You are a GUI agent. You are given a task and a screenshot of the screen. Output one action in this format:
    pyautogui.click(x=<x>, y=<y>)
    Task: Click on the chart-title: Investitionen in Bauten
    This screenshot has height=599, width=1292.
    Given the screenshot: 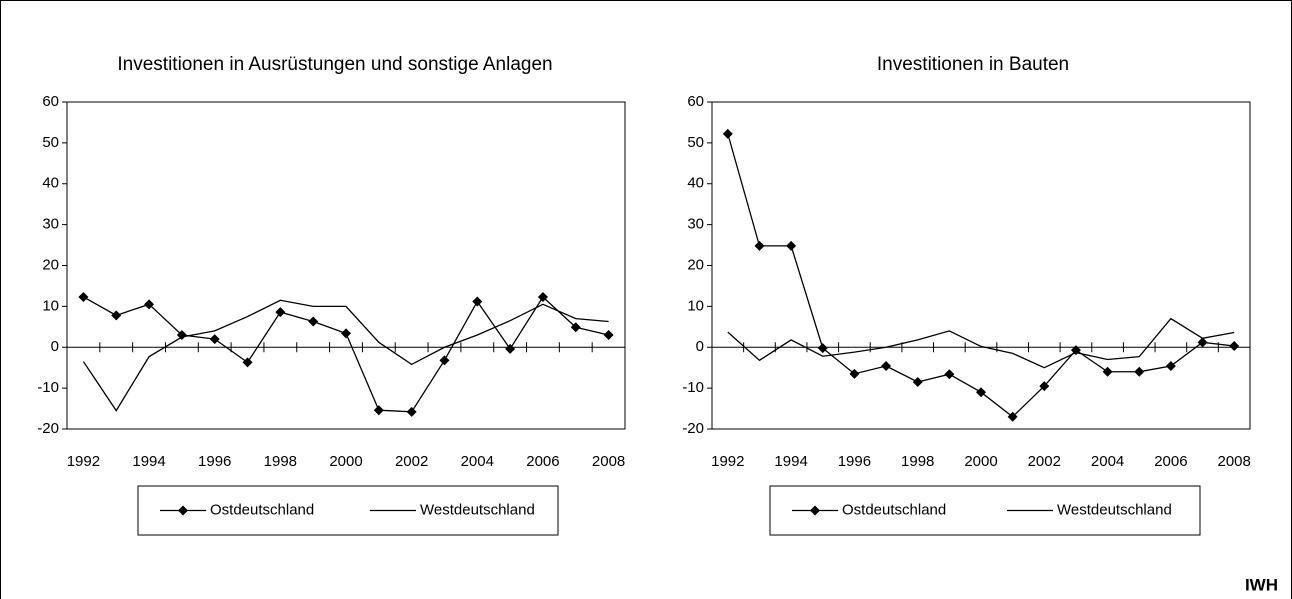 What is the action you would take?
    pyautogui.click(x=973, y=64)
    